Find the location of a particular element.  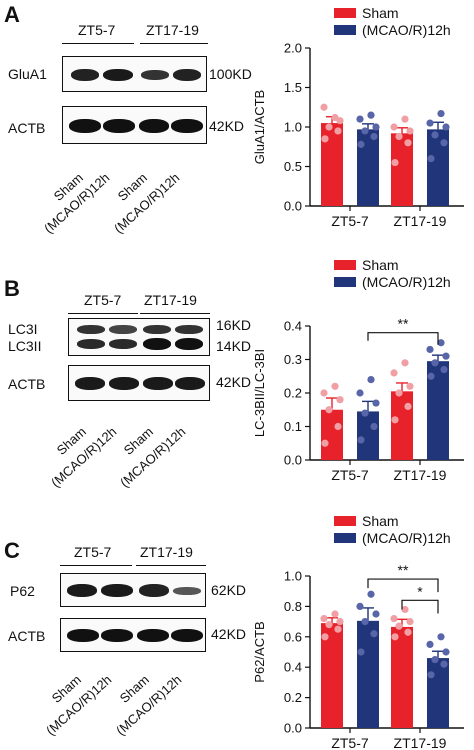

blot-label-target: GluA1 is located at coordinates (27, 74).